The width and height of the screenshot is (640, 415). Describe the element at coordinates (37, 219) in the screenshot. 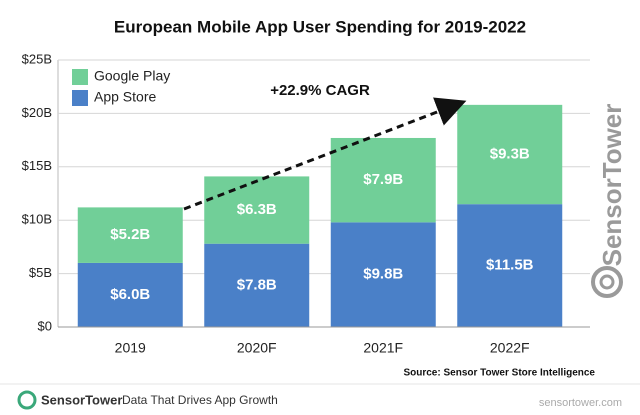

I see `y-tick-label: $10B` at that location.